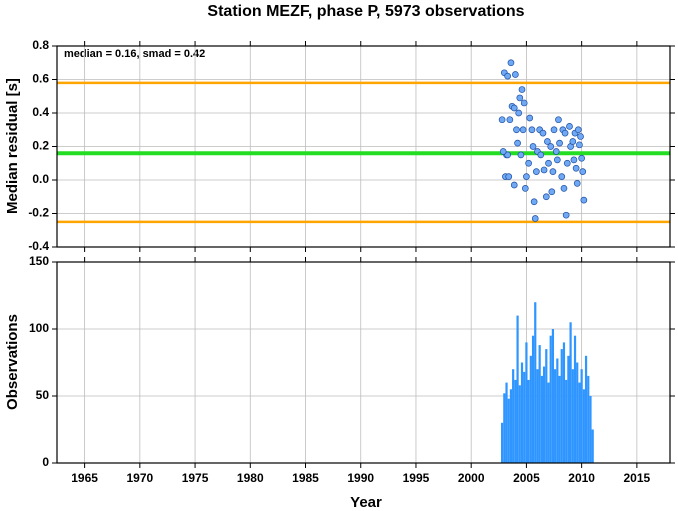 The height and width of the screenshot is (511, 678). I want to click on y-tick-label: 150, so click(39, 261).